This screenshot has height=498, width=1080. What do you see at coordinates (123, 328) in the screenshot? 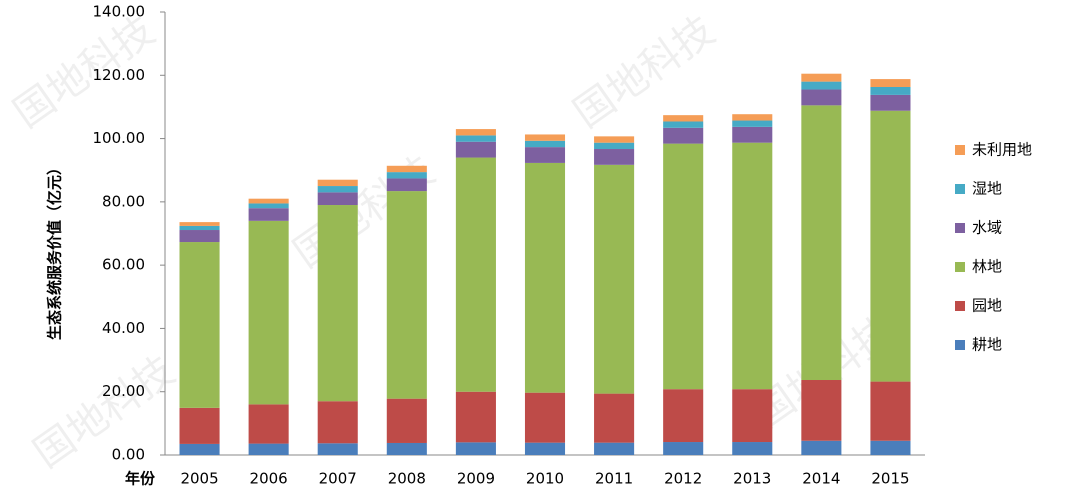
I see `y-tick-label: 40.00` at bounding box center [123, 328].